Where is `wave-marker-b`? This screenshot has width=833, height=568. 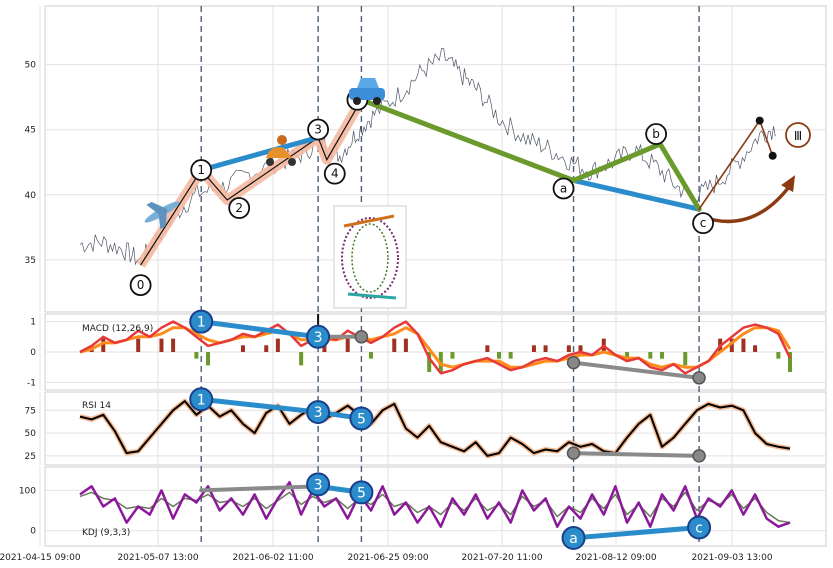 wave-marker-b is located at coordinates (656, 134).